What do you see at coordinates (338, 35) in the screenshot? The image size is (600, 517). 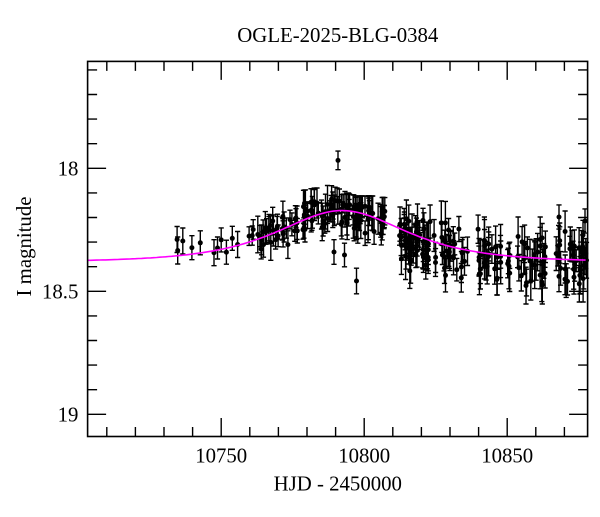 I see `svg-text: OGLE-2025-BLG-0384` at bounding box center [338, 35].